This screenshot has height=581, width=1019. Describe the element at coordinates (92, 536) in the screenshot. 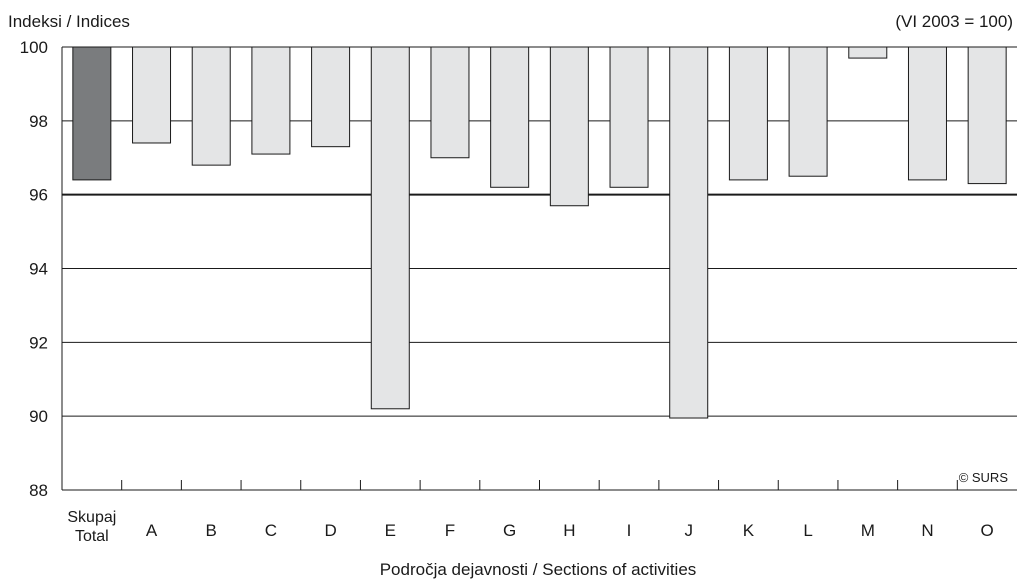

I see `x-tick-label: Total` at that location.